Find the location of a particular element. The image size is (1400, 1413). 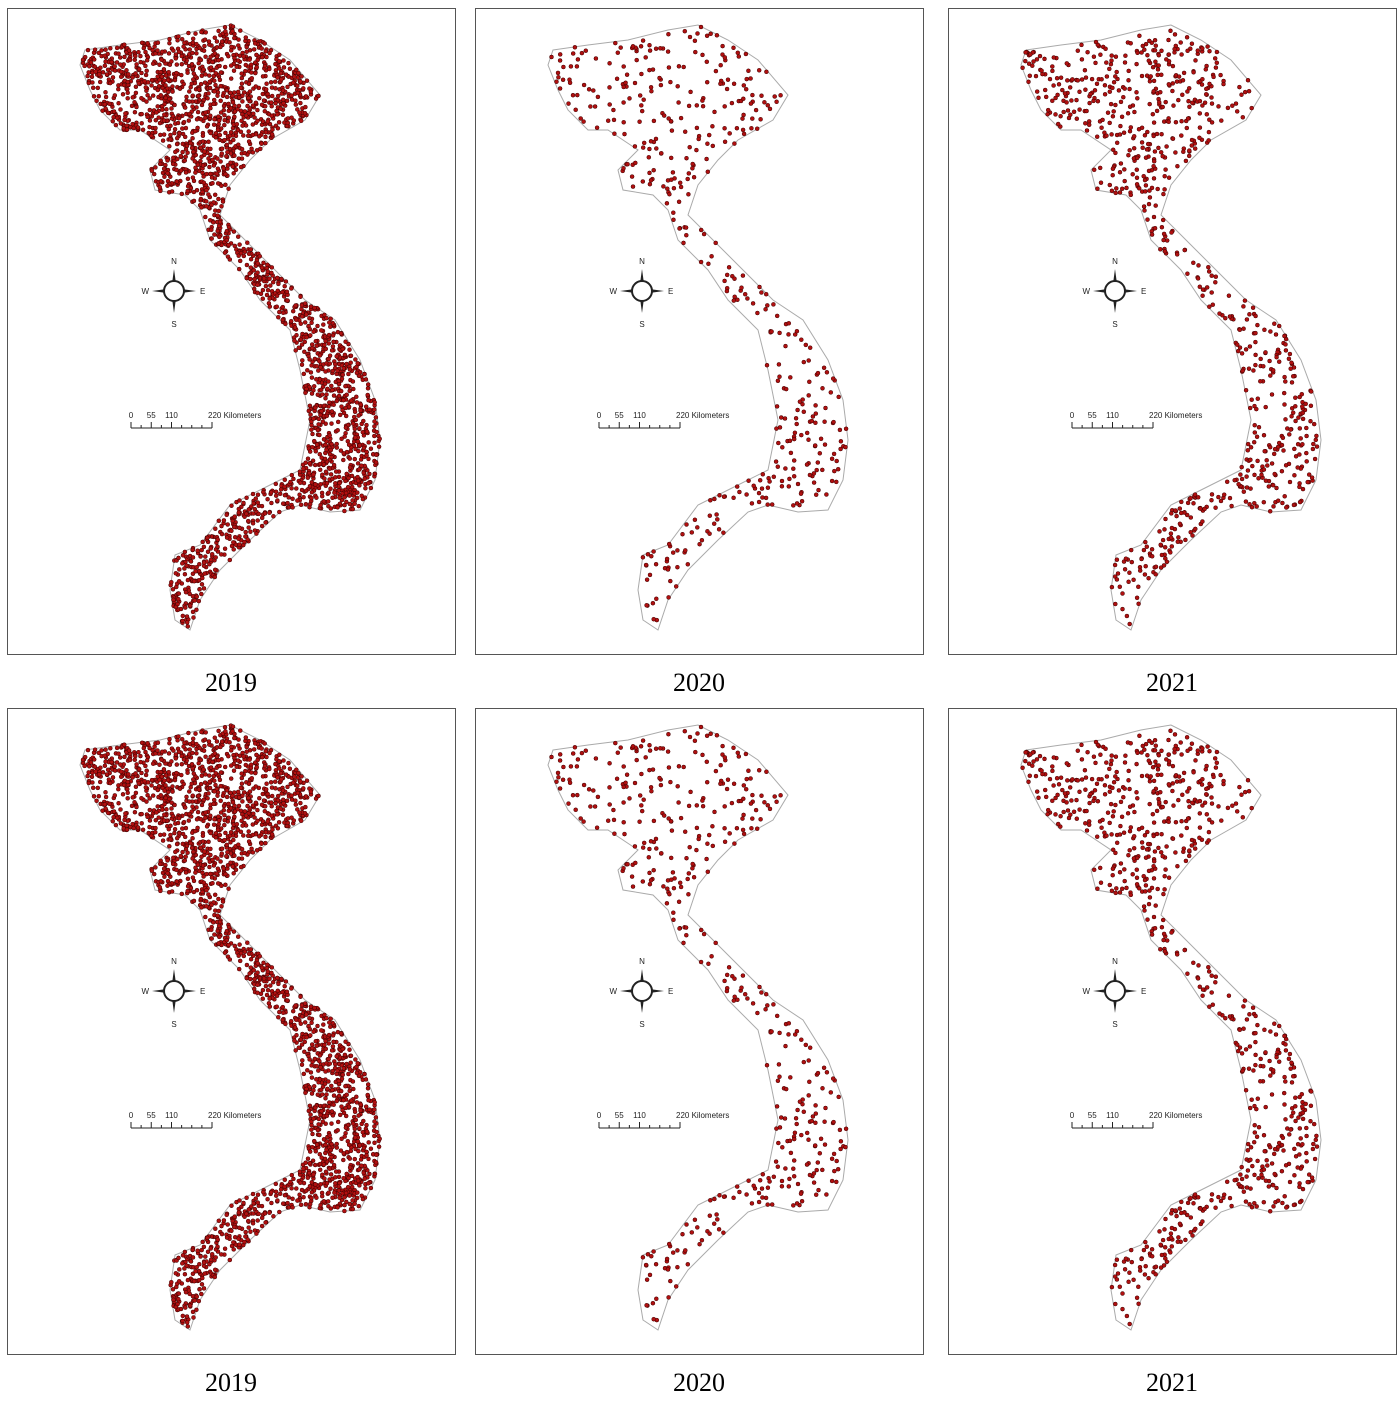

compass-label: E is located at coordinates (202, 291).